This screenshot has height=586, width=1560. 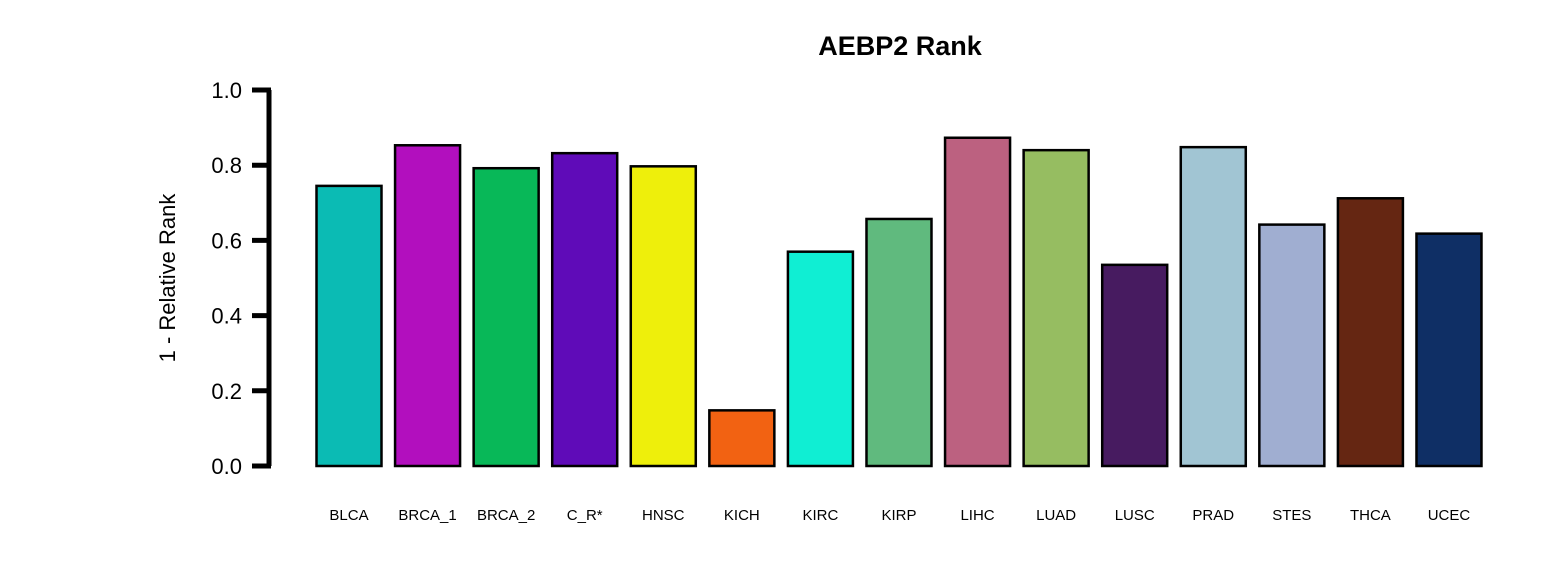 I want to click on y-tick-label: 0.2, so click(x=226, y=391).